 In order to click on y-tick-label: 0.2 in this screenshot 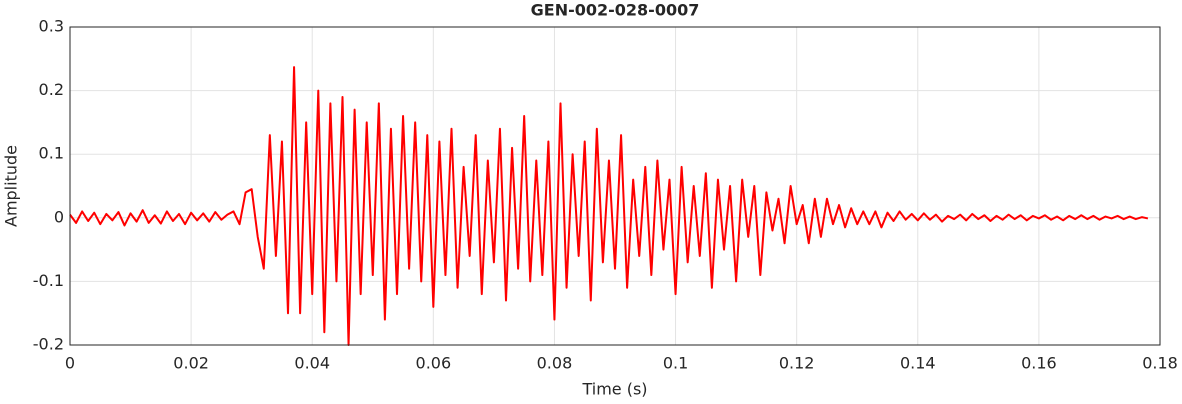, I will do `click(51, 89)`.